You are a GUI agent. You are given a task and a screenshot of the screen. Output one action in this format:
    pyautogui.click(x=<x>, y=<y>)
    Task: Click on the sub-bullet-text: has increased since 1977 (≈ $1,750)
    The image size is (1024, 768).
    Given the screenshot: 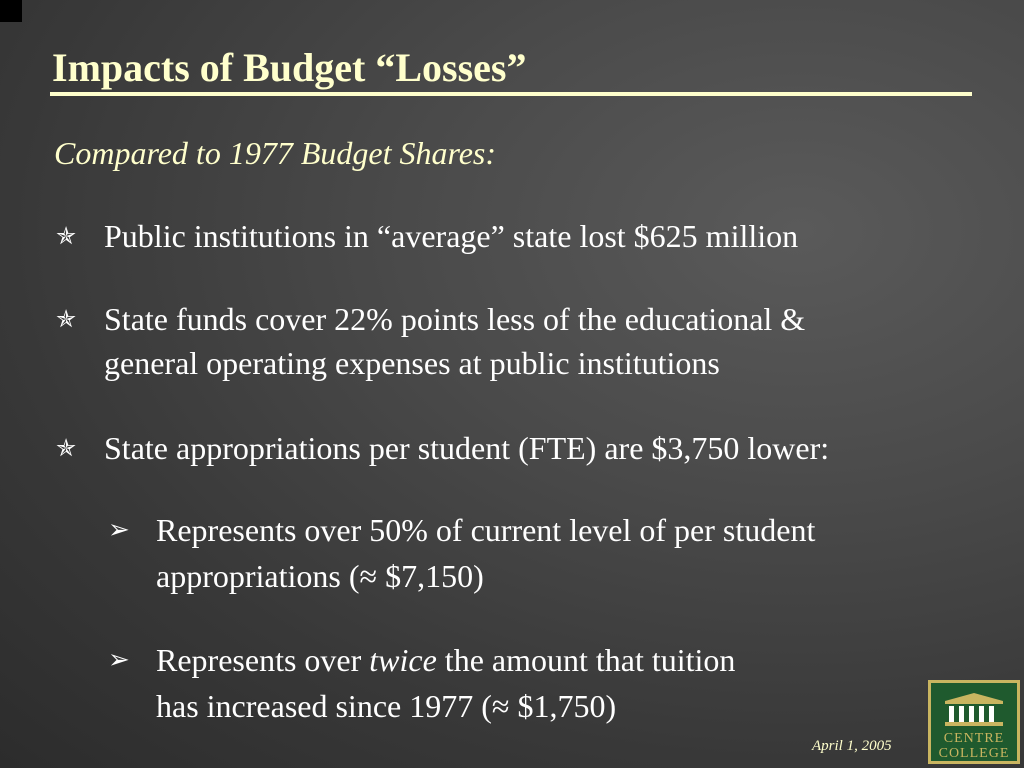 What is the action you would take?
    pyautogui.click(x=386, y=706)
    